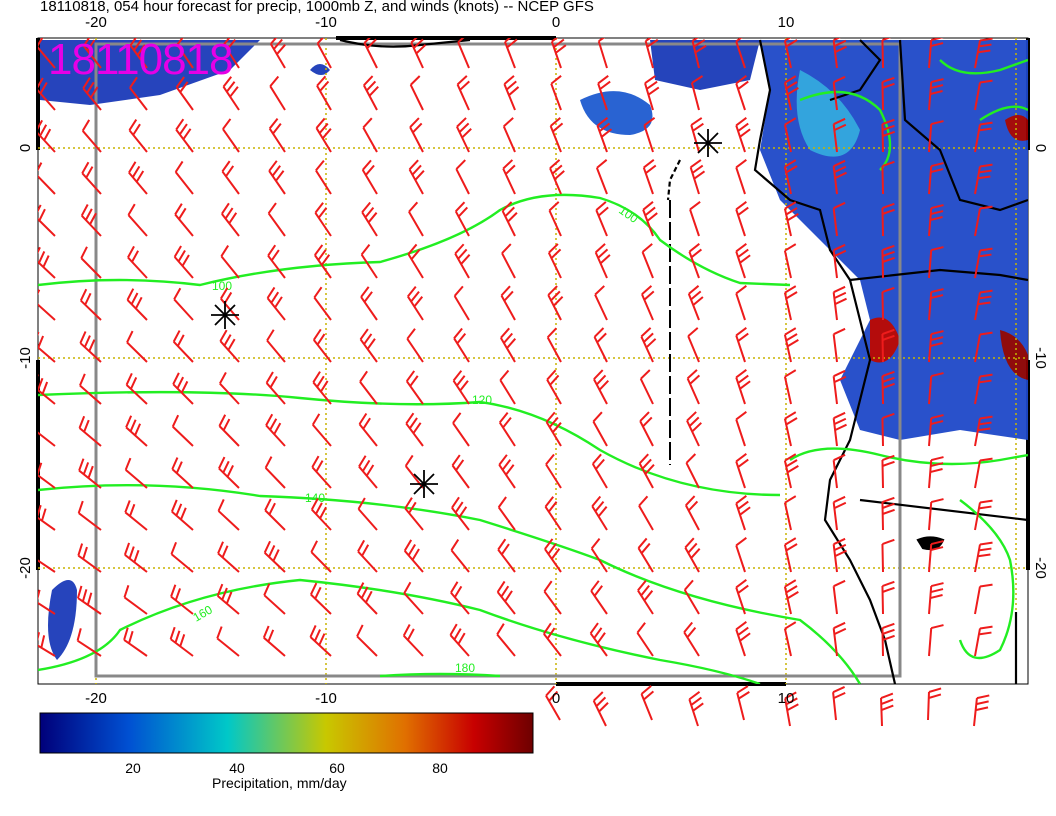 The image size is (1056, 816). Describe the element at coordinates (203, 613) in the screenshot. I see `svg-text: 160` at that location.